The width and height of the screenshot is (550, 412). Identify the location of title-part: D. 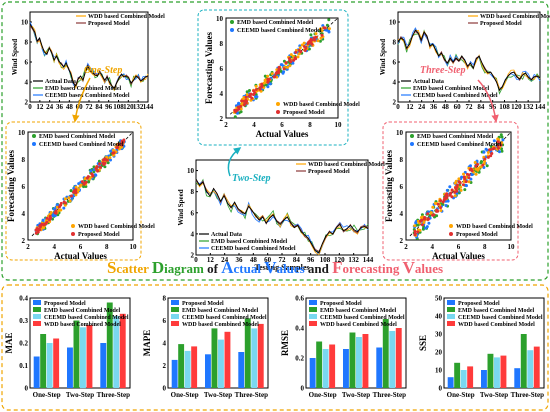
(158, 267).